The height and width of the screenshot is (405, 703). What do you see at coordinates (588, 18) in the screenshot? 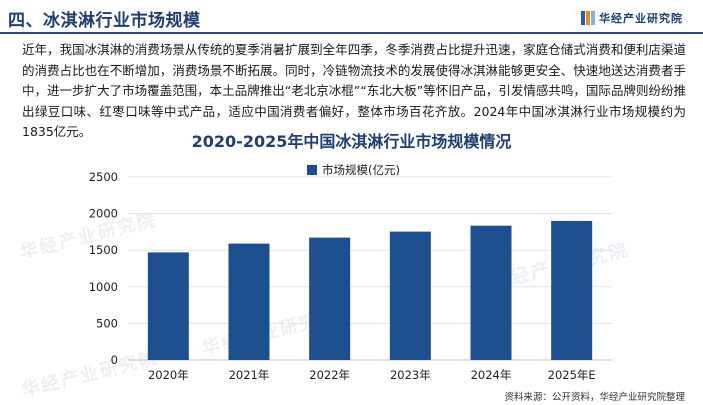
I see `brand-logo-icon` at bounding box center [588, 18].